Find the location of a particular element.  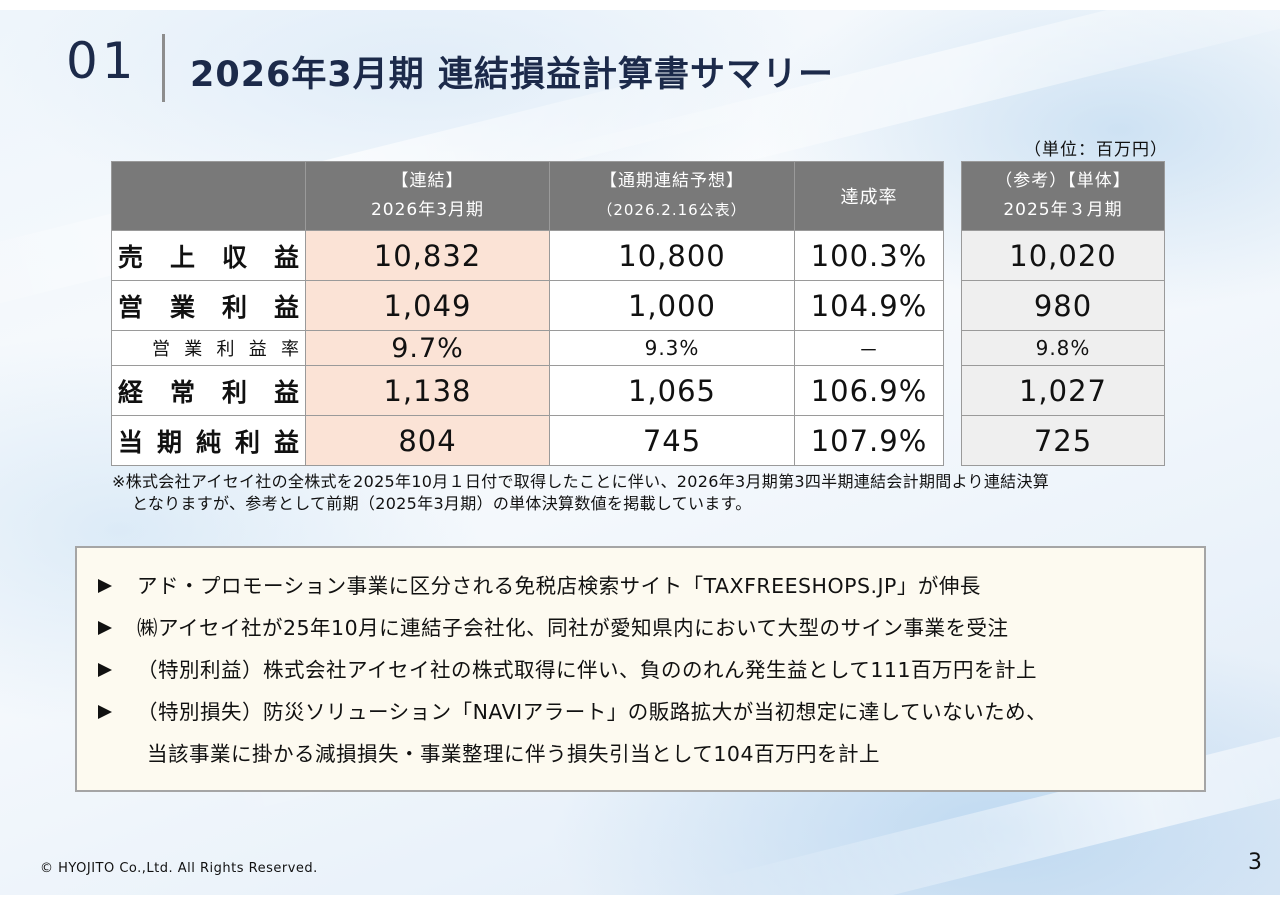

row-label-net-profit: 当期純利益 is located at coordinates (208, 440).